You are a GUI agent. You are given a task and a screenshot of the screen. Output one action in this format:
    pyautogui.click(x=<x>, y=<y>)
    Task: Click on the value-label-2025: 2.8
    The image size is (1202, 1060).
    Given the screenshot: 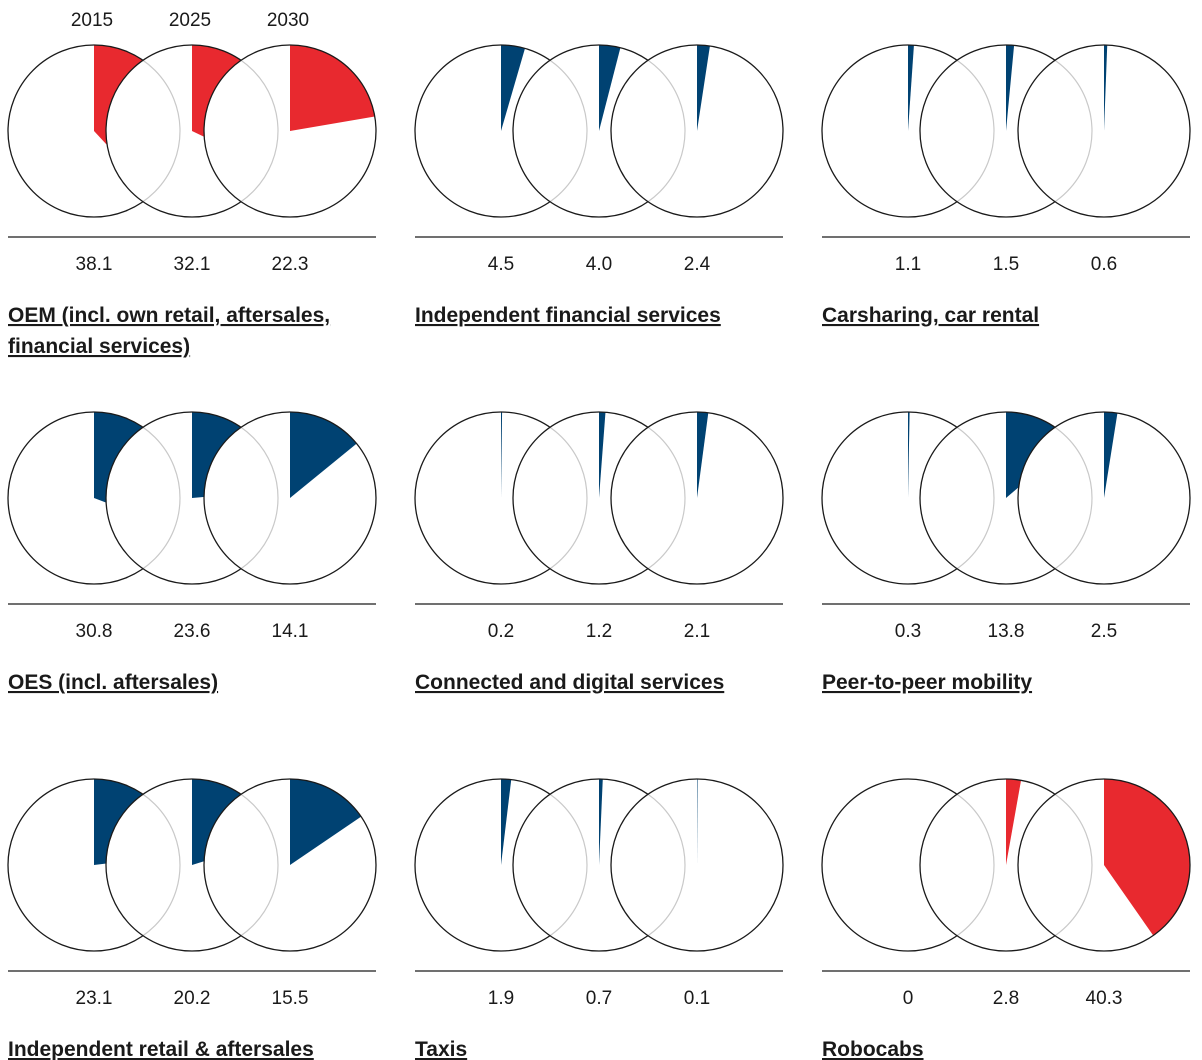 What is the action you would take?
    pyautogui.click(x=1006, y=998)
    